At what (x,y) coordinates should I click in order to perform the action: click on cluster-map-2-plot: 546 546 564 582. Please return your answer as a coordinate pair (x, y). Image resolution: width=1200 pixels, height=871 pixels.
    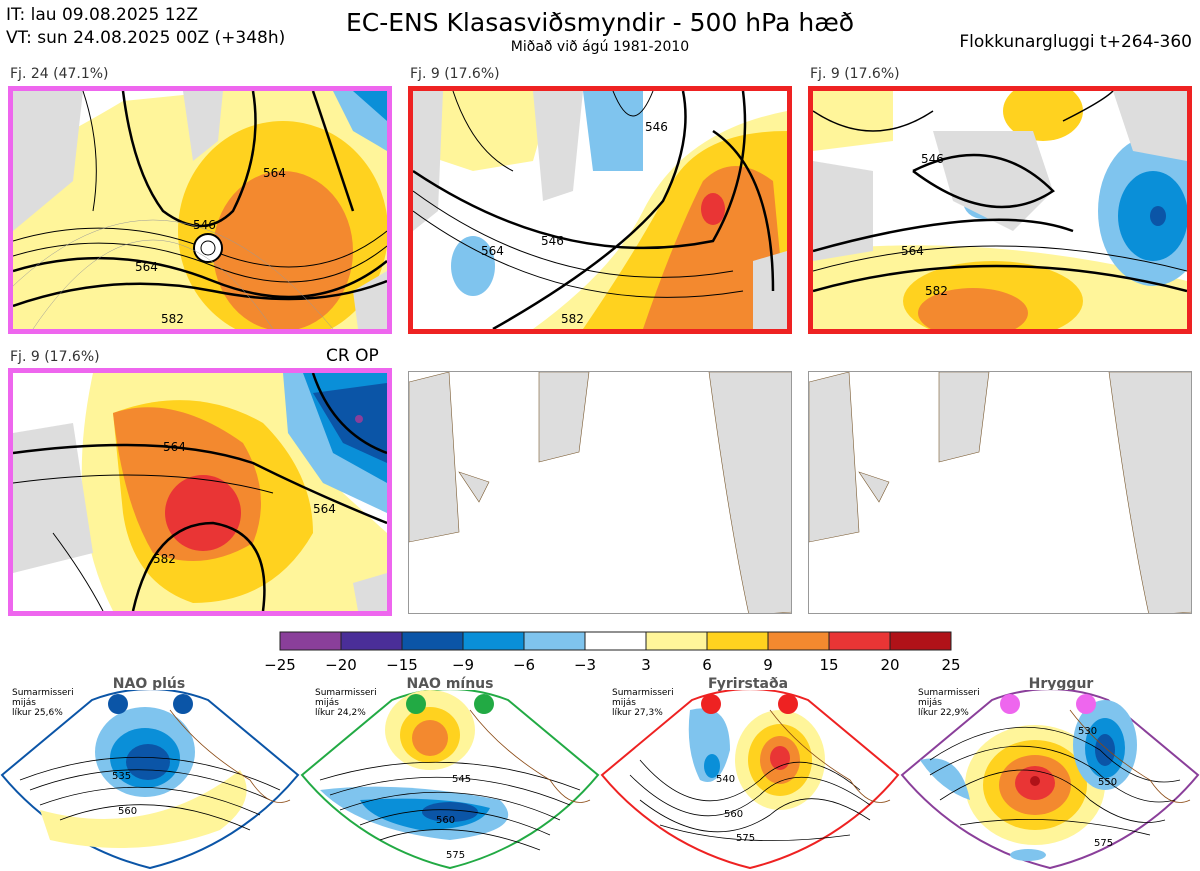
    Looking at the image, I should click on (600, 210).